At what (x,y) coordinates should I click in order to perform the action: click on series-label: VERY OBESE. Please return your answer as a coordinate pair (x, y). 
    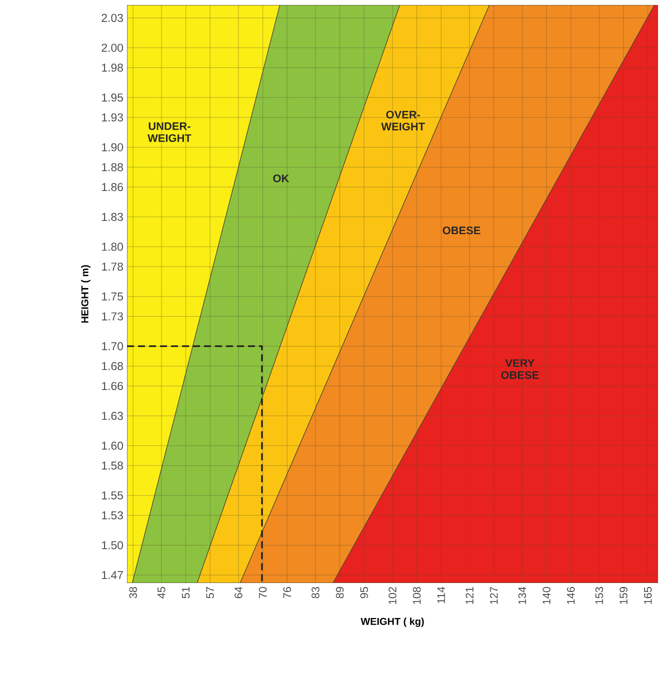
    Looking at the image, I should click on (520, 369).